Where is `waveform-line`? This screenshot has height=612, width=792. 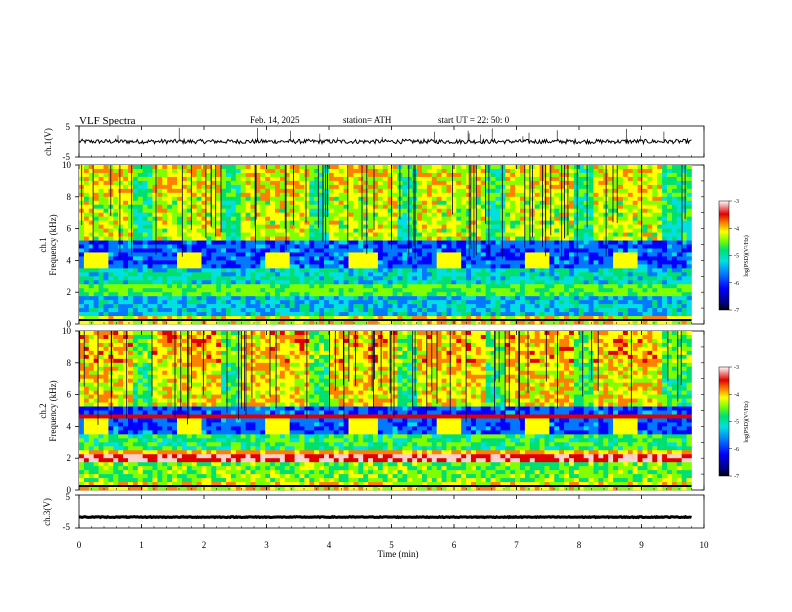
waveform-line is located at coordinates (385, 141).